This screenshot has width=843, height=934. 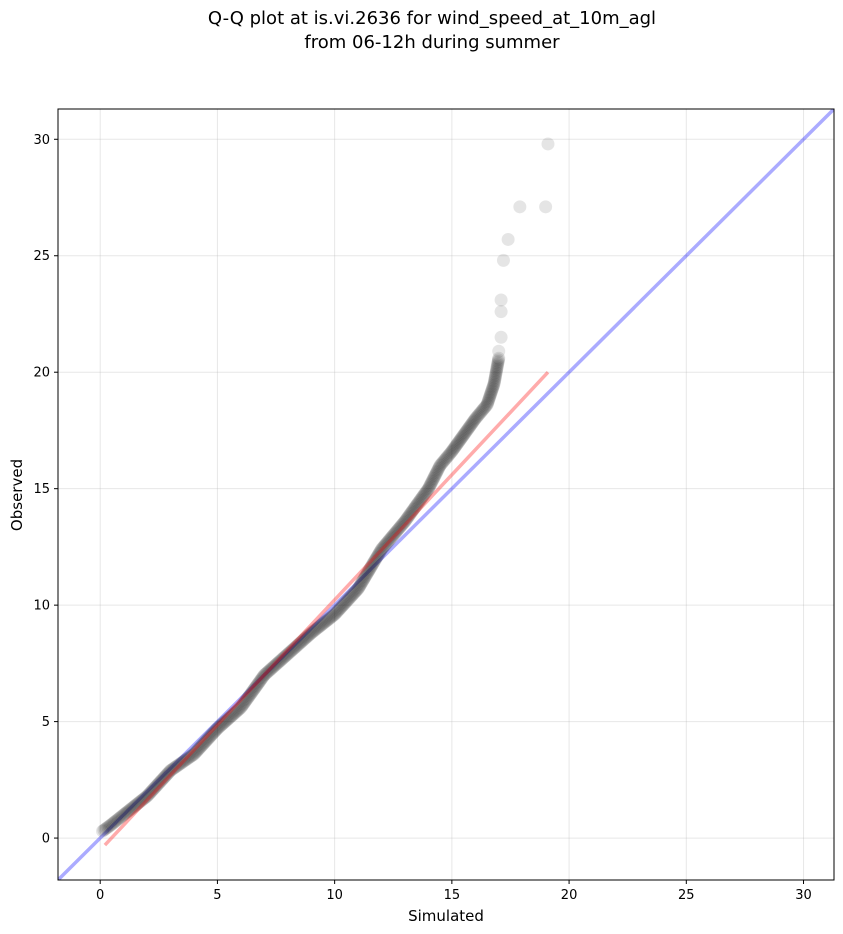 What do you see at coordinates (446, 916) in the screenshot?
I see `x-axis-label: Simulated` at bounding box center [446, 916].